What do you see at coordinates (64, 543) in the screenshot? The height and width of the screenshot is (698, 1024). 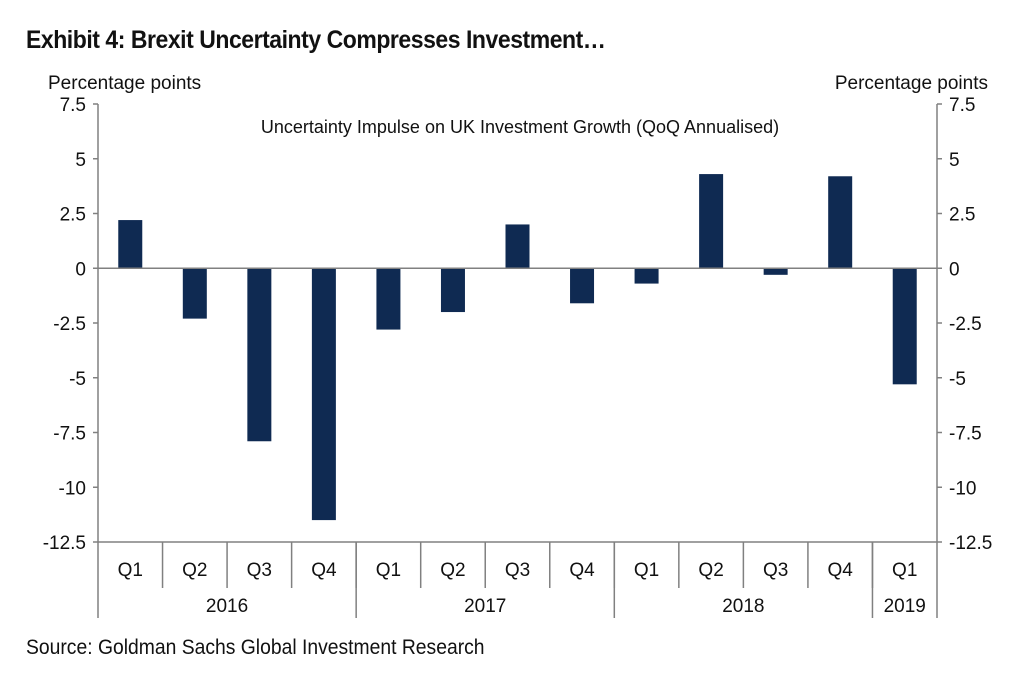 I see `left-y-tick-label: -12.5` at bounding box center [64, 543].